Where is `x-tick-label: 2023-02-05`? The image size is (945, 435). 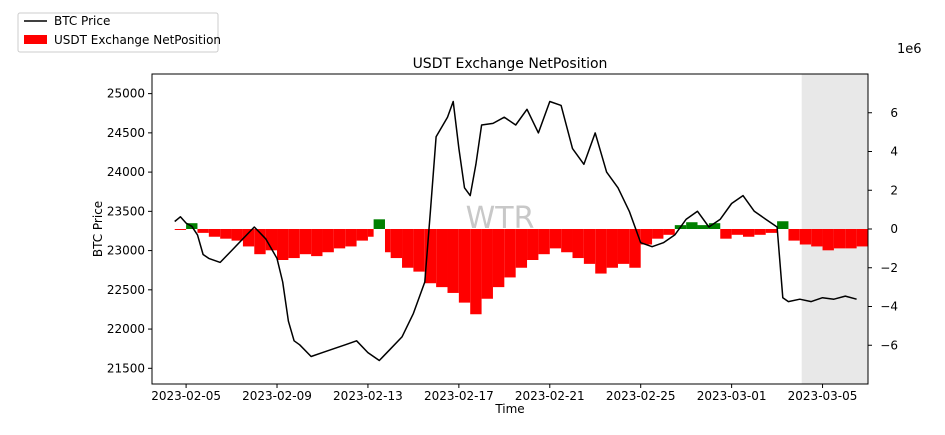
x-tick-label: 2023-02-05 is located at coordinates (186, 396).